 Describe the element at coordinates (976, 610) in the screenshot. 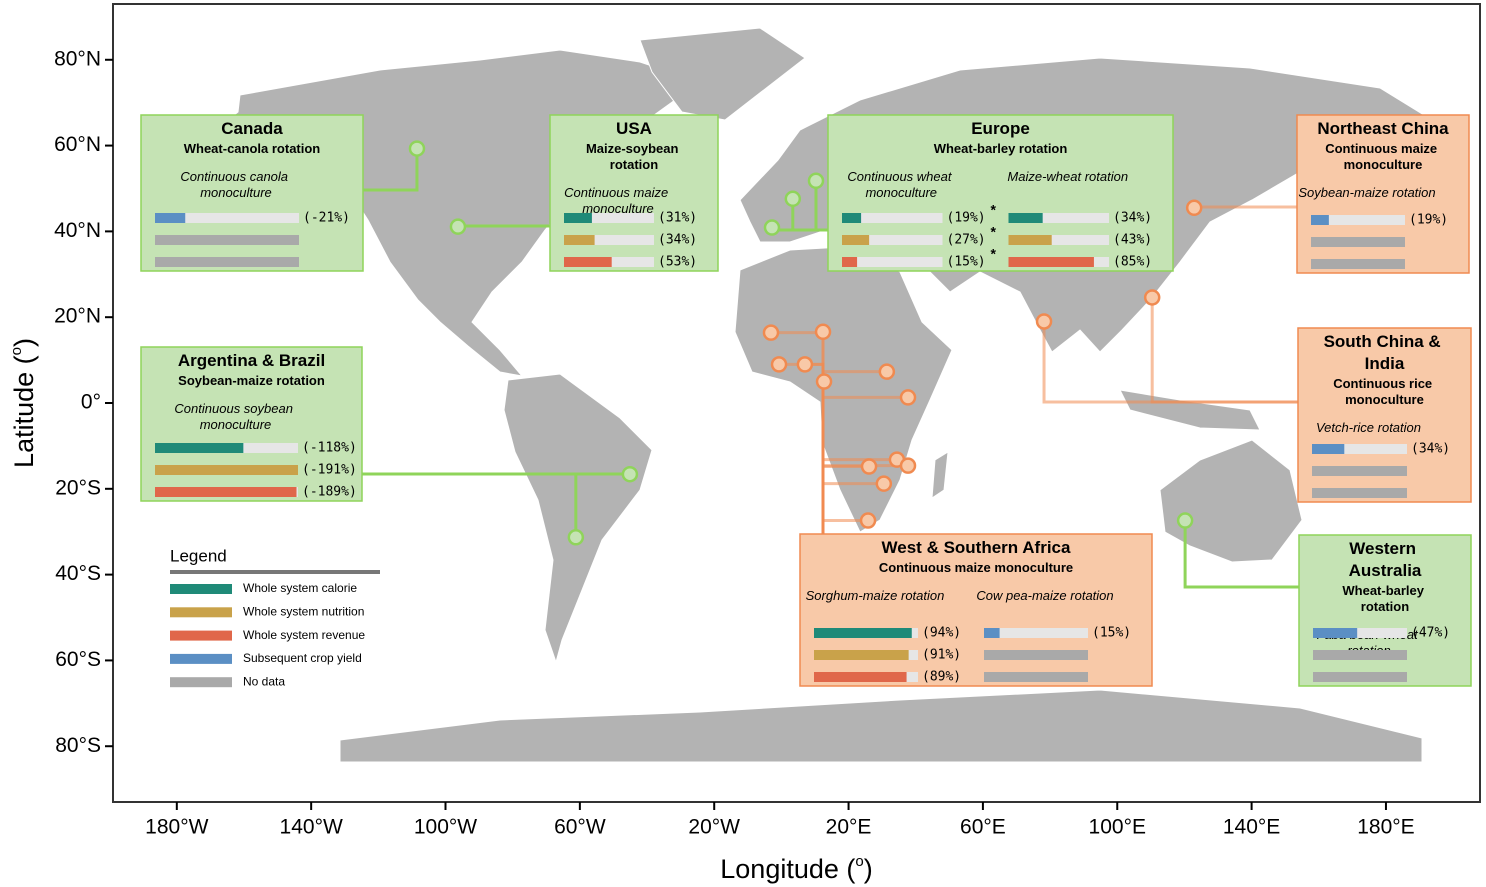

I see `region-panel` at that location.